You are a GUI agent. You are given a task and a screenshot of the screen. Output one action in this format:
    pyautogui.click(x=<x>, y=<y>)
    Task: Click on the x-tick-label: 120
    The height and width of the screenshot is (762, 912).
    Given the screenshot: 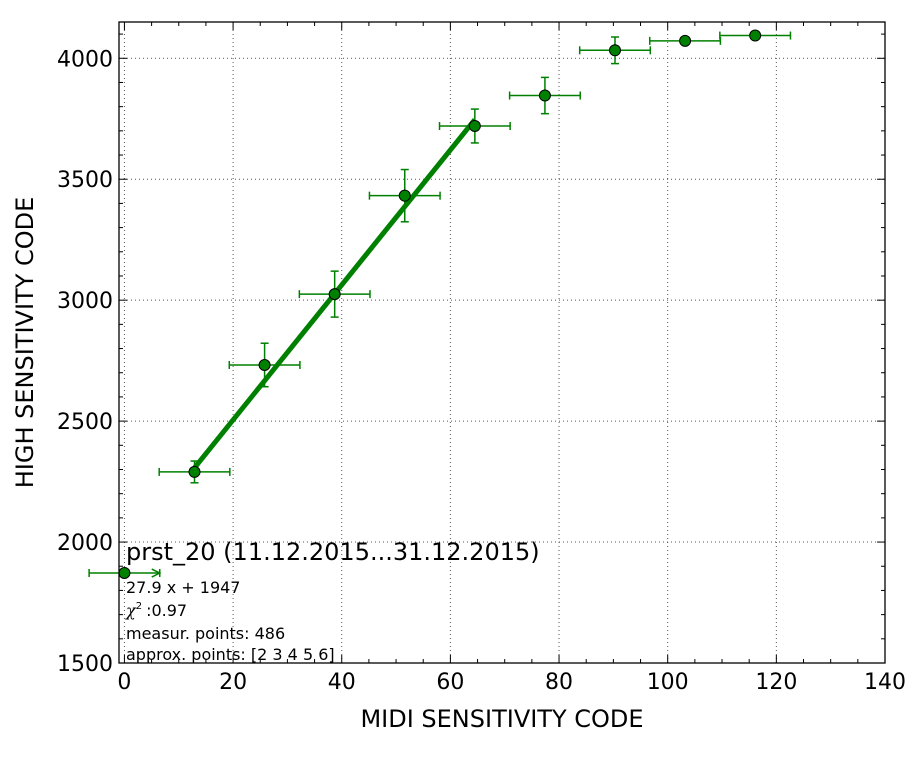 What is the action you would take?
    pyautogui.click(x=776, y=682)
    